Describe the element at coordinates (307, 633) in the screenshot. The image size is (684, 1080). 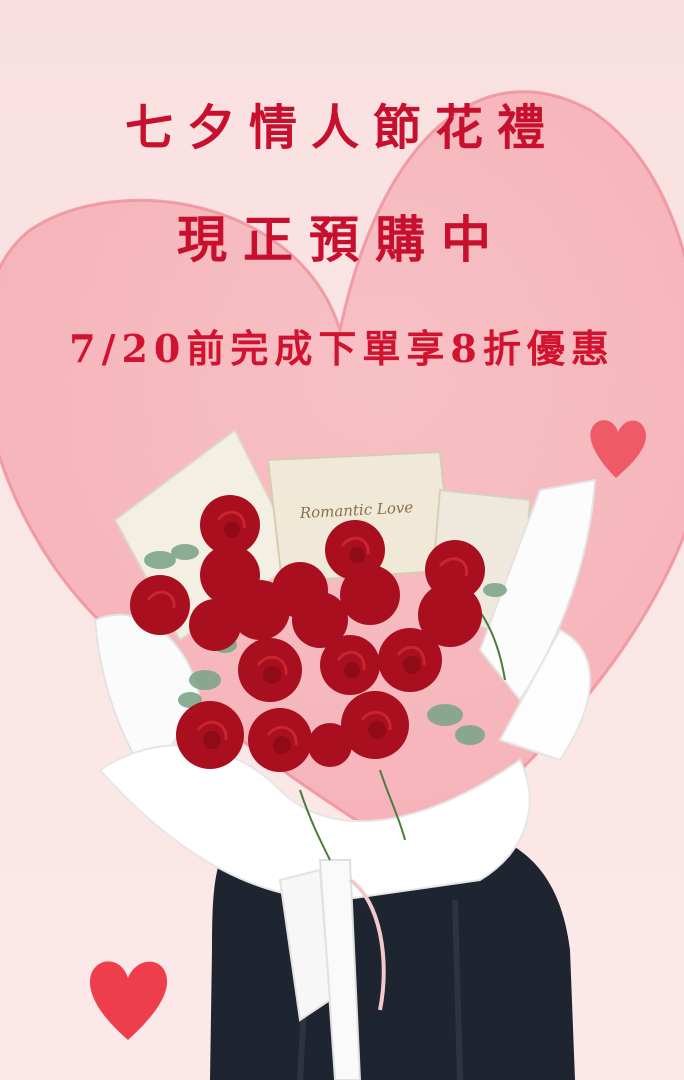
I see `rose-cluster` at that location.